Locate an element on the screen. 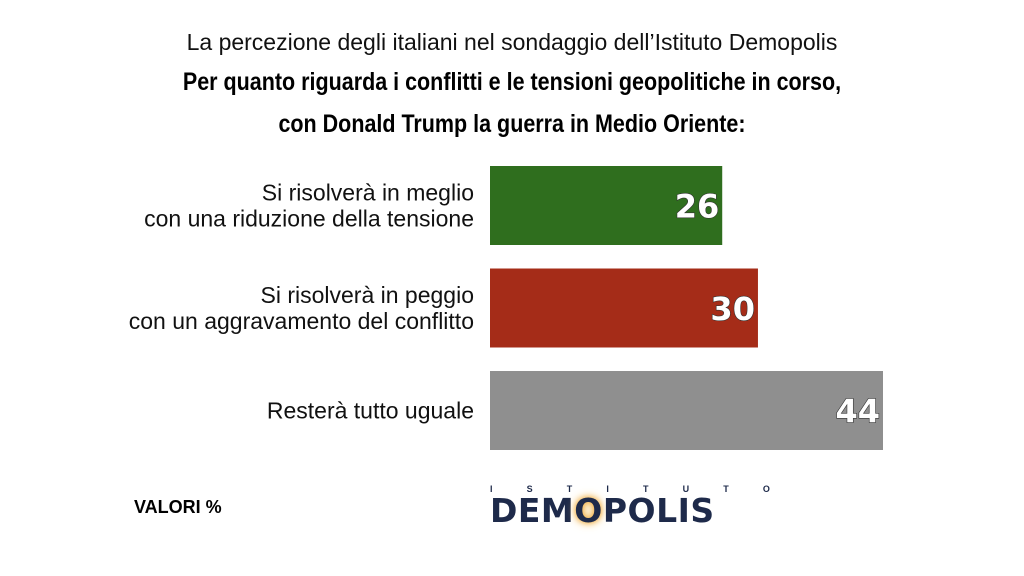 The image size is (1024, 576). bar-value-label-2: 30 is located at coordinates (732, 309).